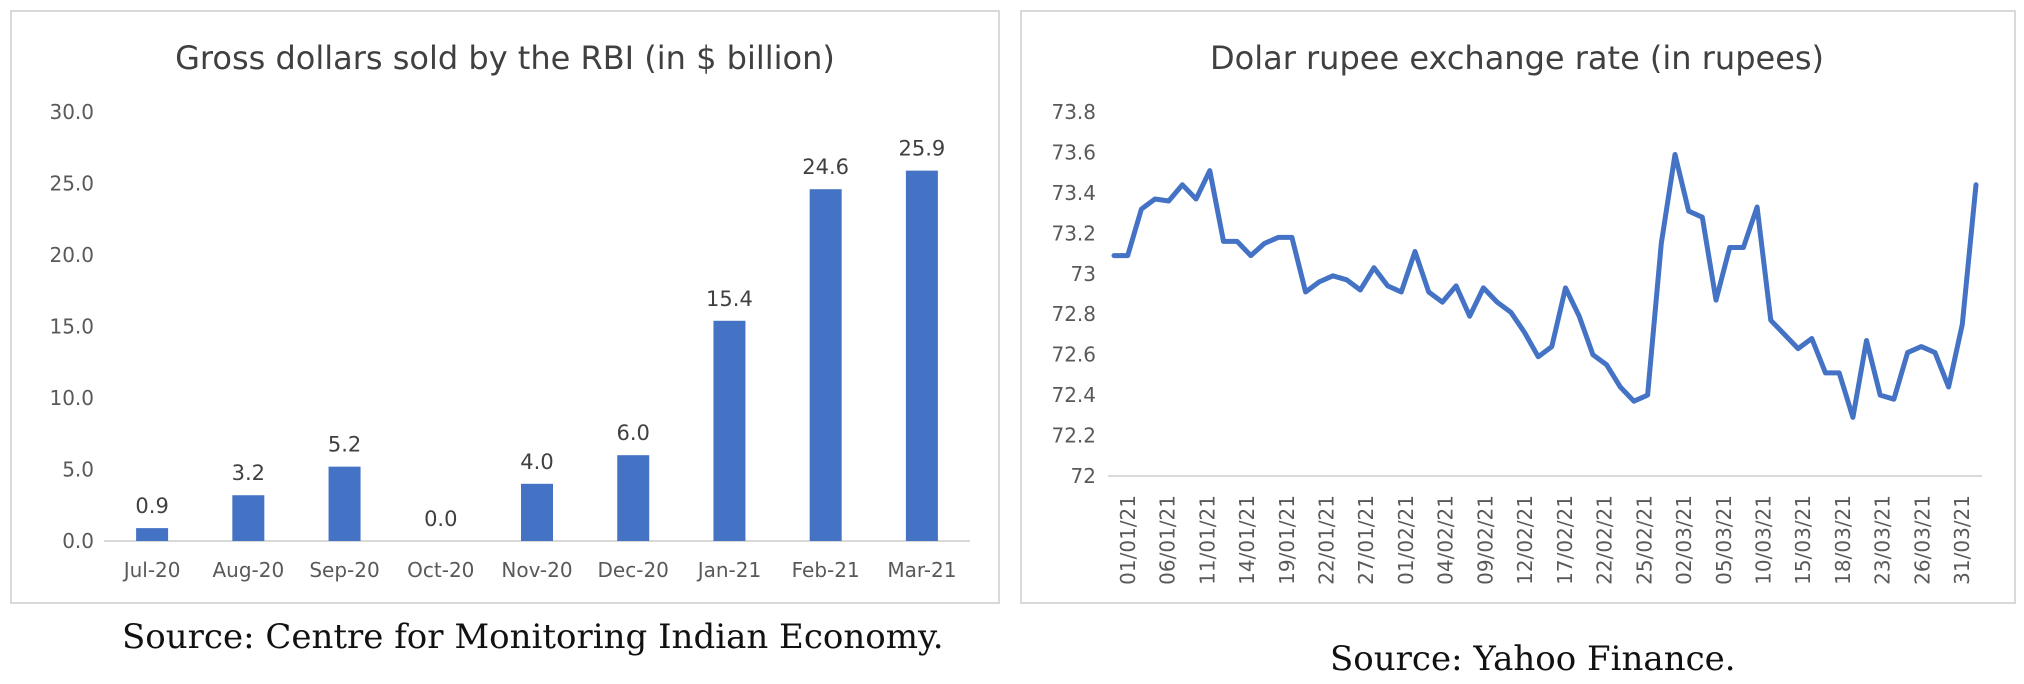 Image resolution: width=2024 pixels, height=684 pixels. I want to click on bar-data-label: 4.0, so click(536, 462).